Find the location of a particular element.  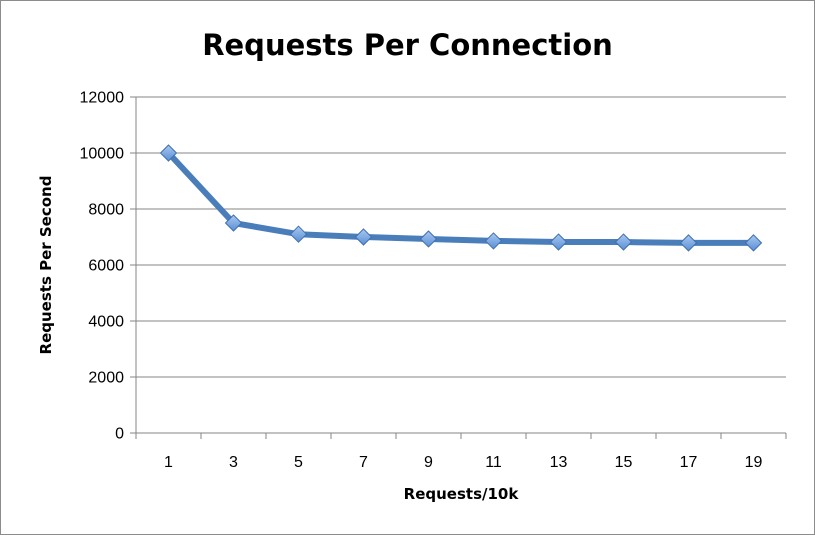

y-tick-label: 12000 is located at coordinates (102, 98).